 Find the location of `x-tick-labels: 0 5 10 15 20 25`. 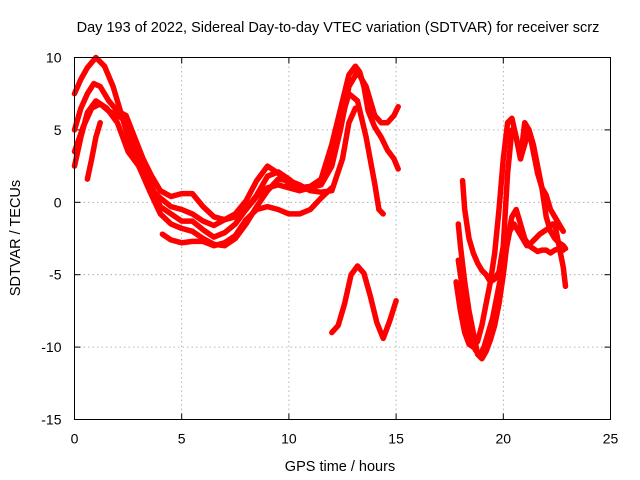

x-tick-labels: 0 5 10 15 20 25 is located at coordinates (345, 439).